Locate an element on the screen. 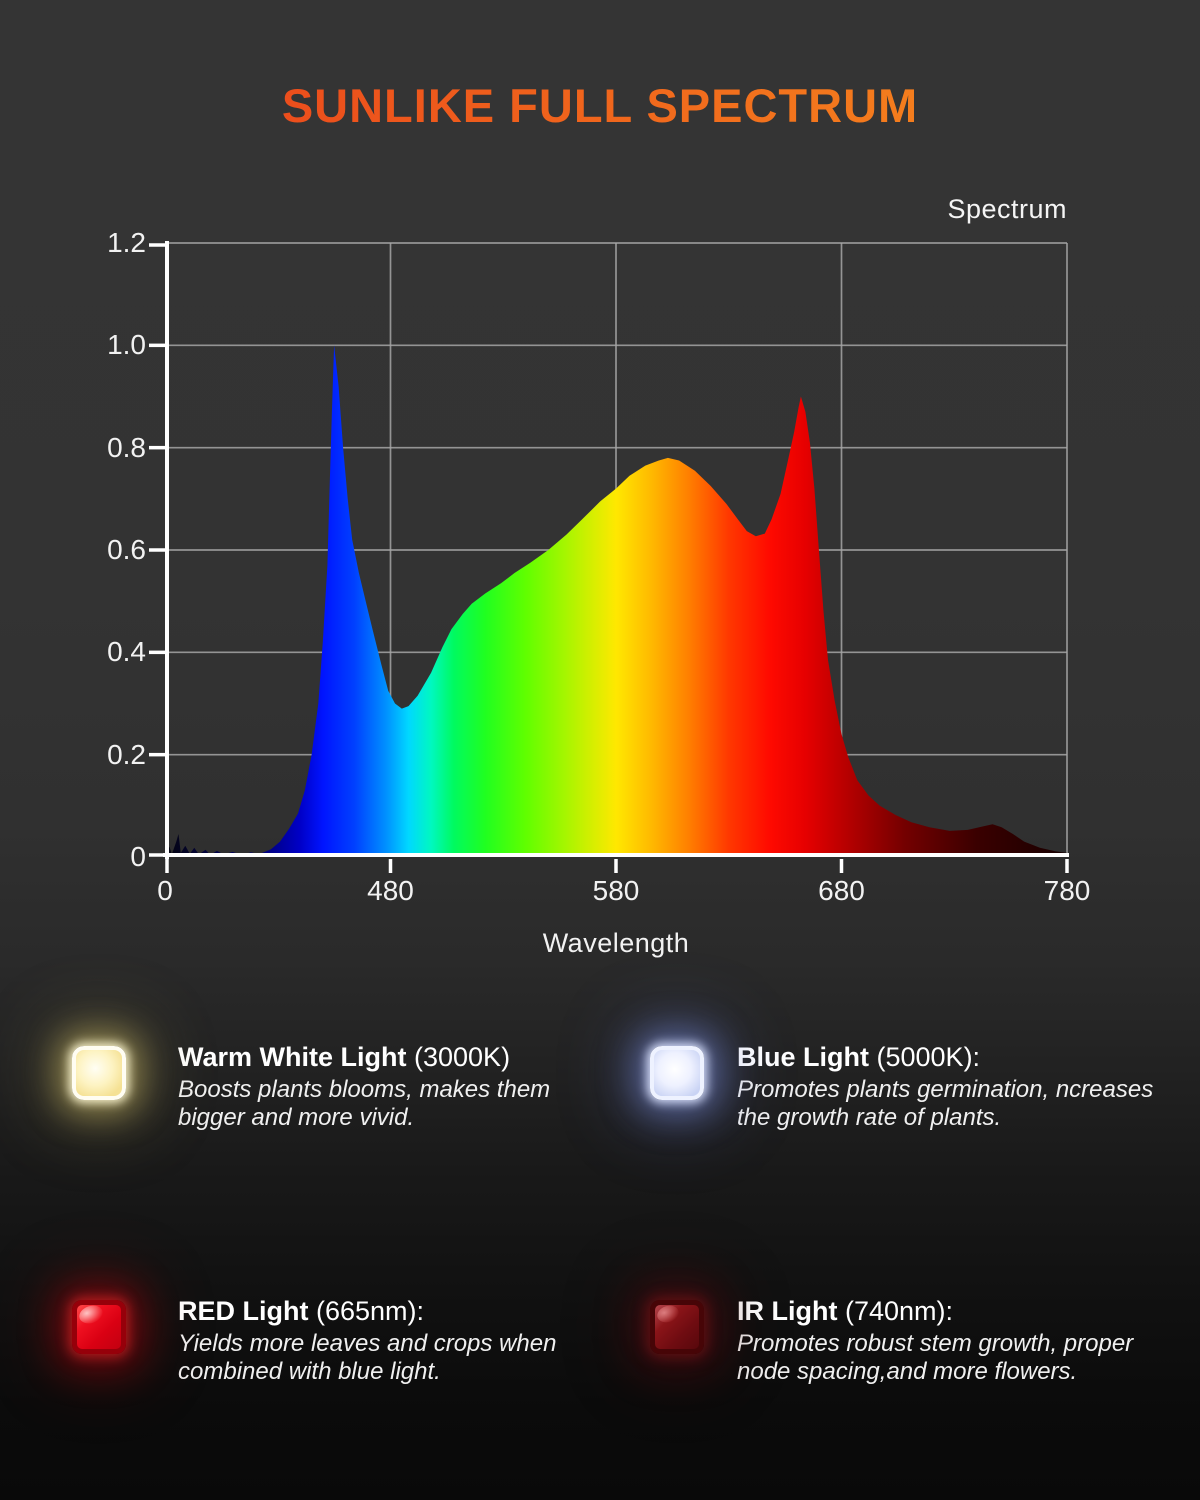  x-tick-label: 480 is located at coordinates (390, 890).